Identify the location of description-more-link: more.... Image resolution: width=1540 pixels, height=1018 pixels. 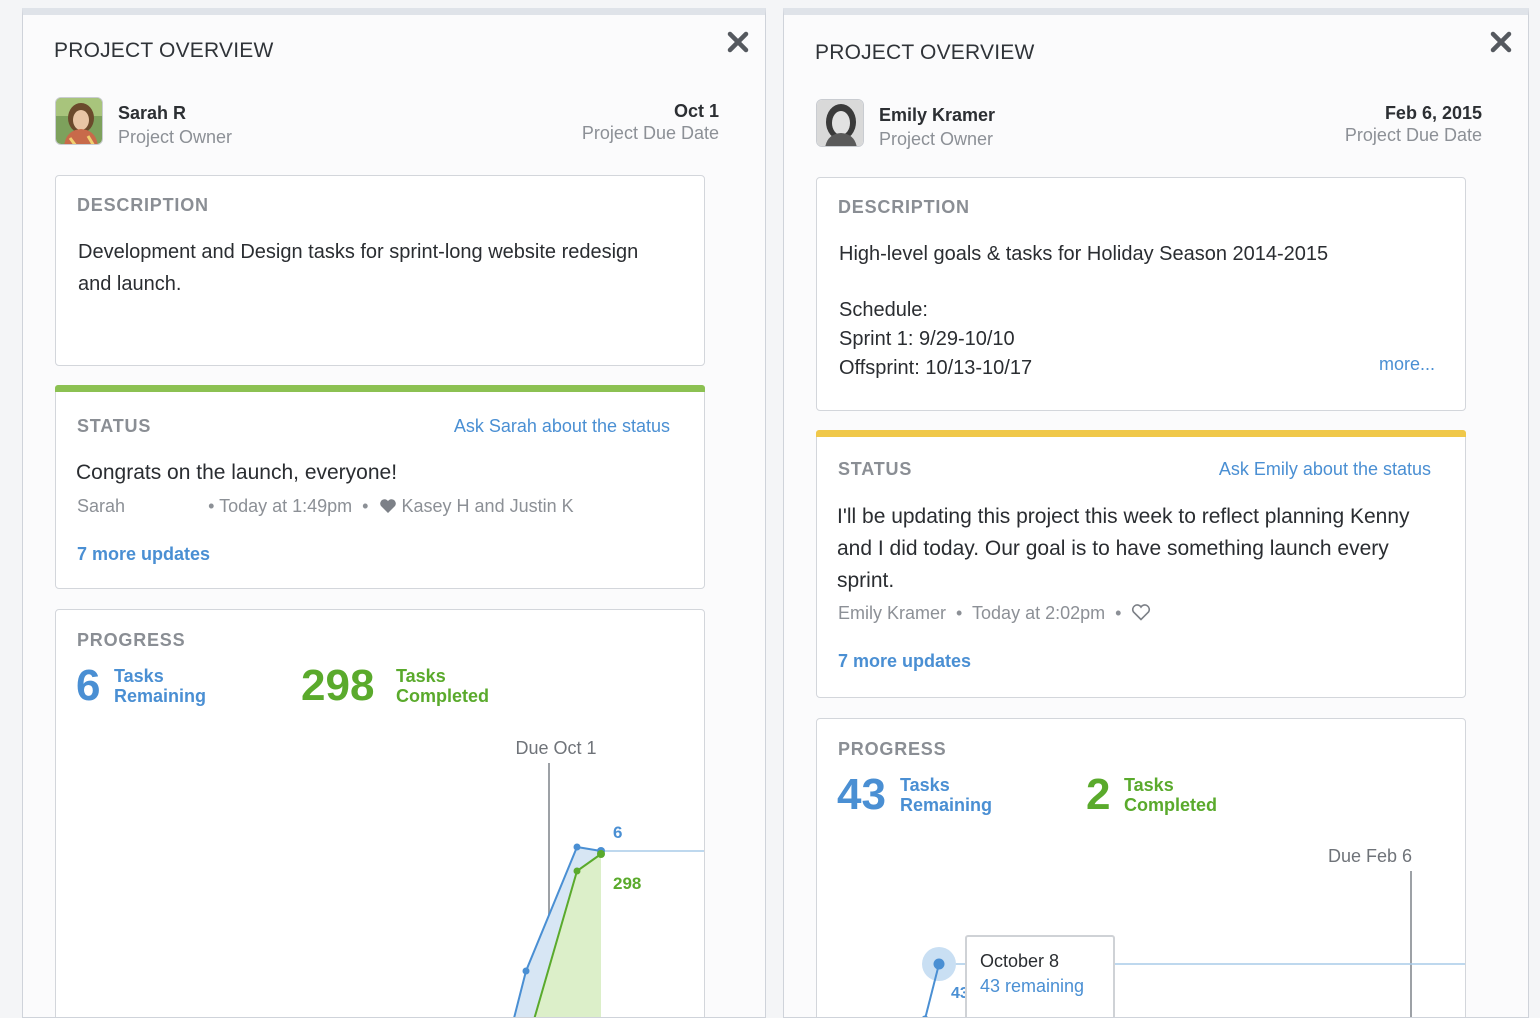
(1407, 364).